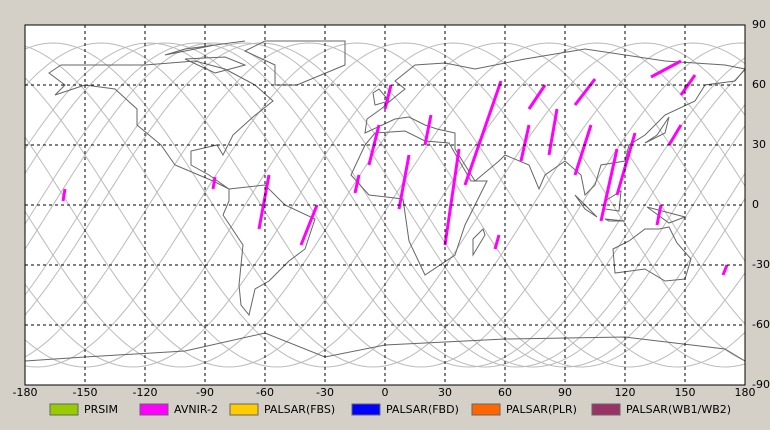 The width and height of the screenshot is (770, 430). What do you see at coordinates (196, 409) in the screenshot?
I see `legend-label: AVNIR-2` at bounding box center [196, 409].